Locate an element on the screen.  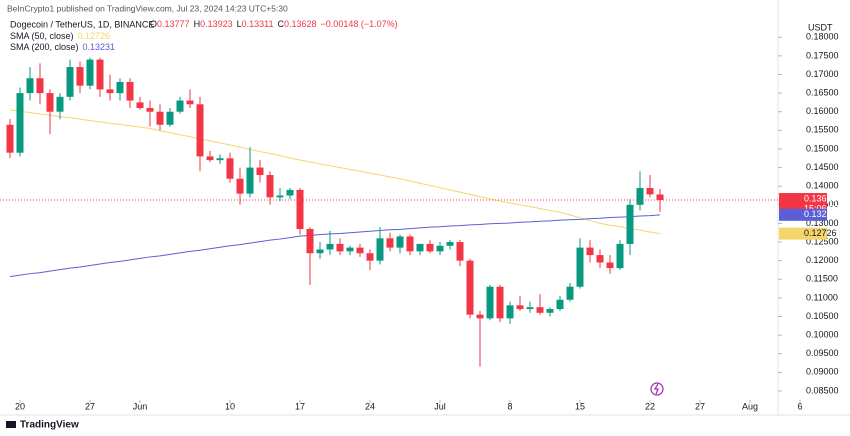
x-tick-label: 10 is located at coordinates (230, 406).